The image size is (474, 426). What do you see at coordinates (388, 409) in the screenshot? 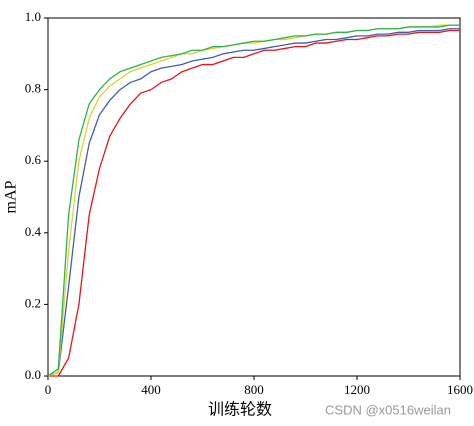
I see `watermark: CSDN @x0516weilan` at bounding box center [388, 409].